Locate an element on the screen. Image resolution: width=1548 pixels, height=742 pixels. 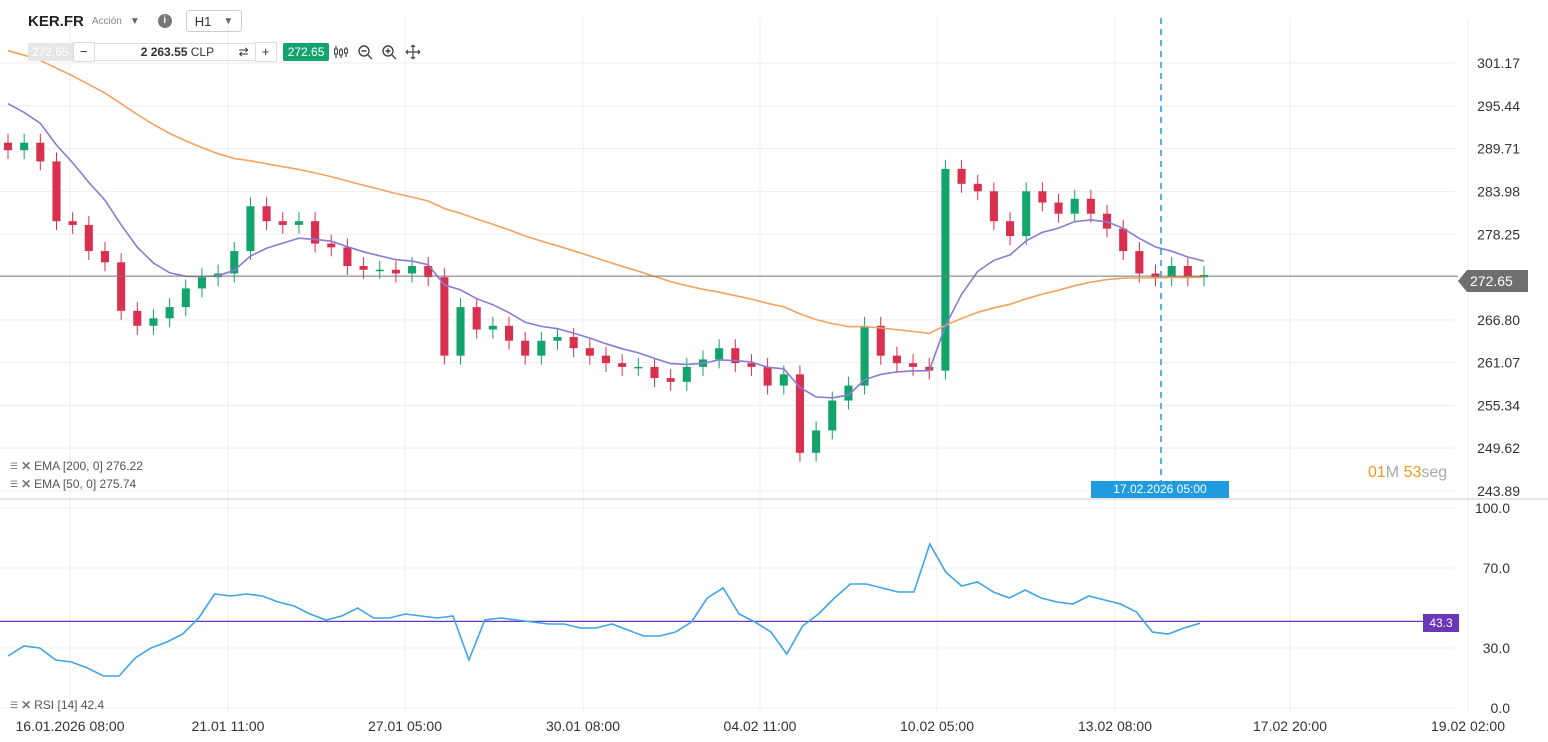
chart-type-icon is located at coordinates (341, 52).